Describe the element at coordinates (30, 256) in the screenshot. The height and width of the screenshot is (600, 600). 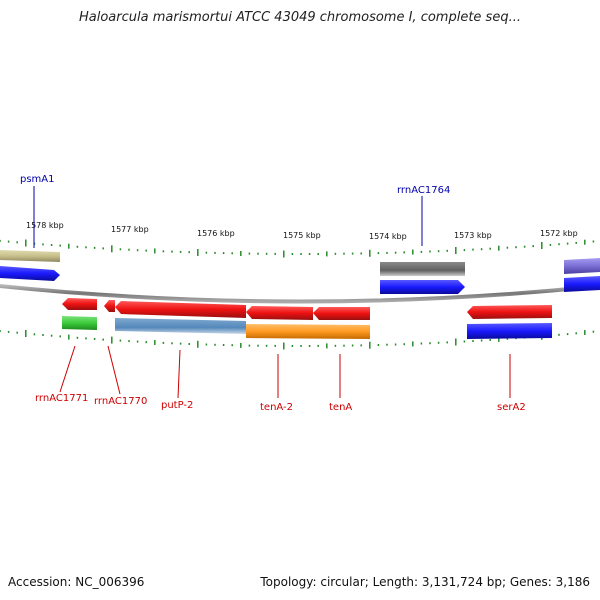
I see `olive-feature` at that location.